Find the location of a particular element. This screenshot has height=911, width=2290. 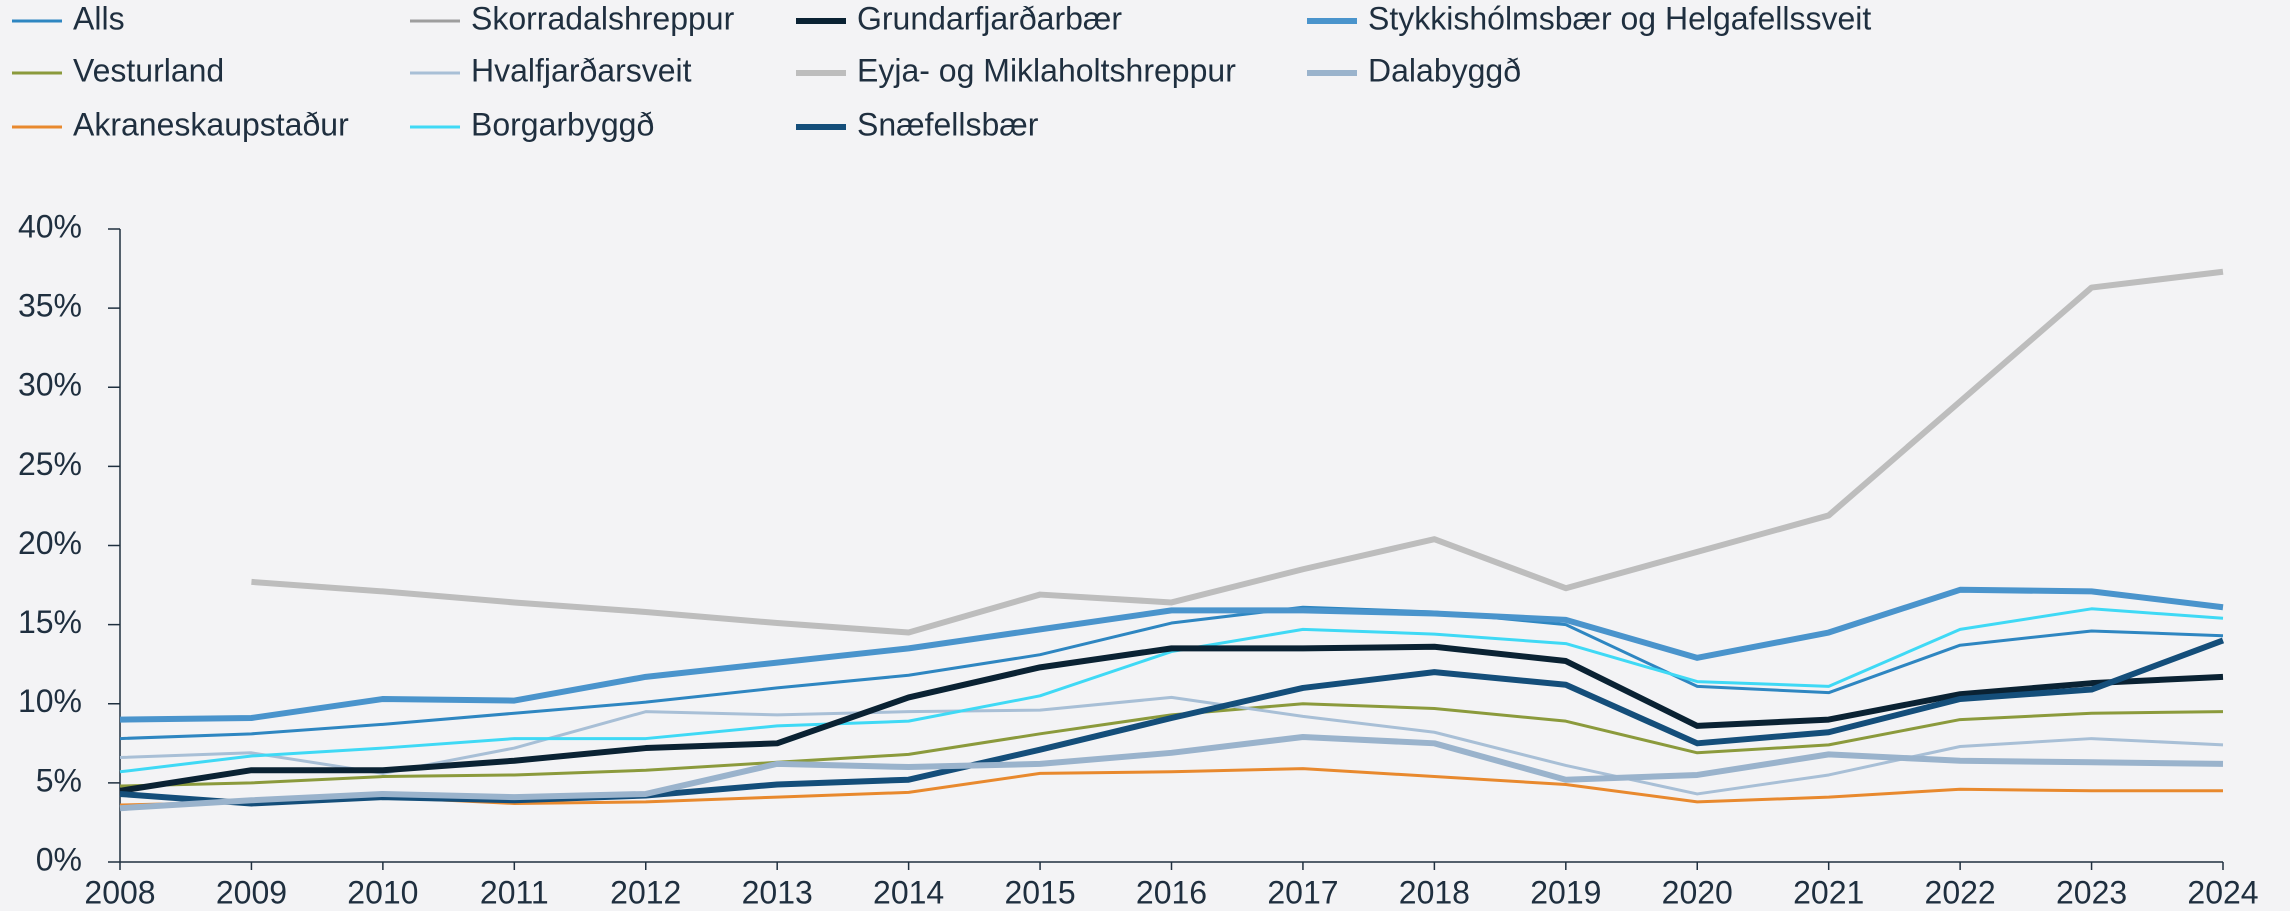

x-tick-label: 2019 is located at coordinates (1565, 892).